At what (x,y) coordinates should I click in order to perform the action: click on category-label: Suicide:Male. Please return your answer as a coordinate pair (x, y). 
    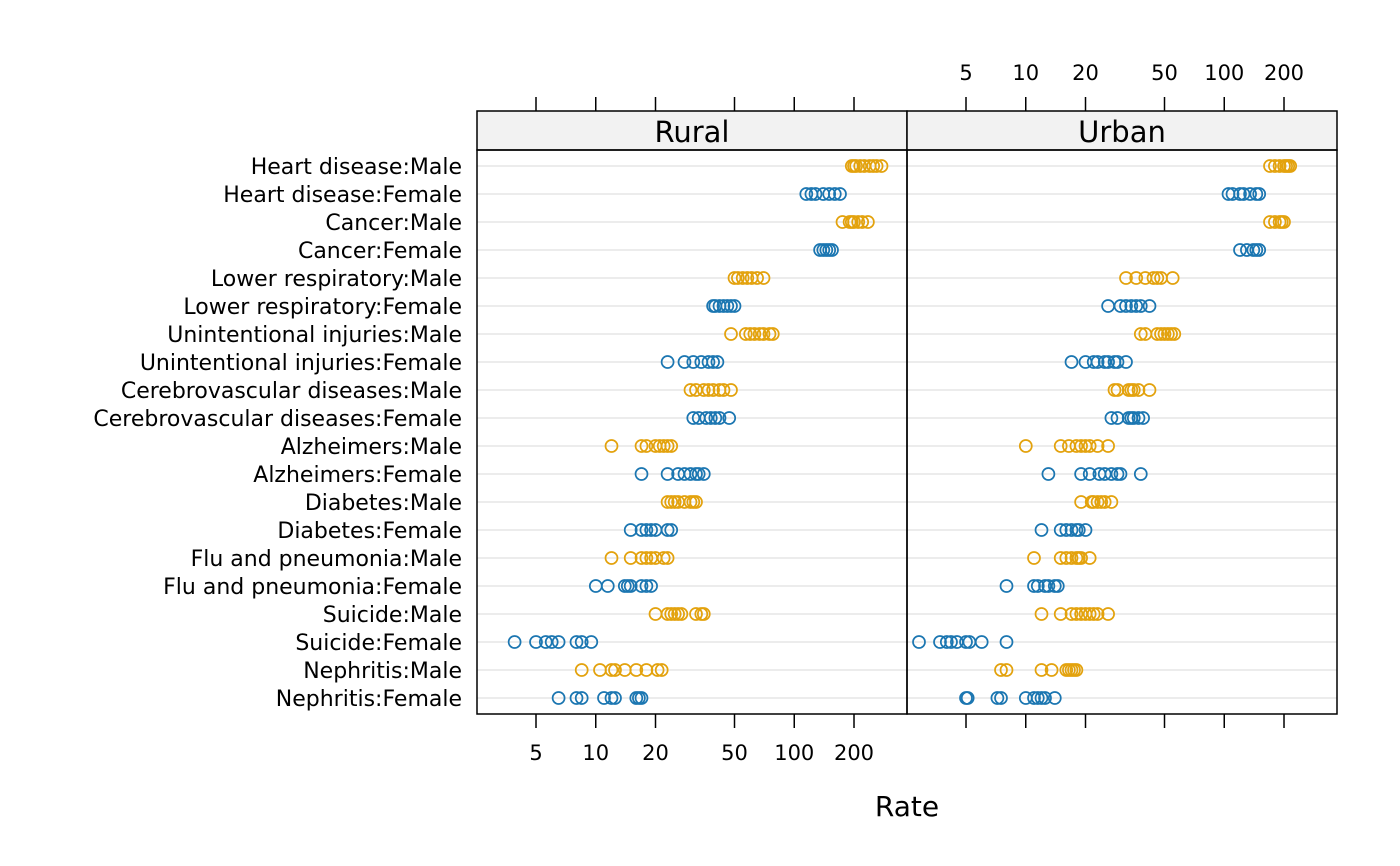
    Looking at the image, I should click on (392, 615).